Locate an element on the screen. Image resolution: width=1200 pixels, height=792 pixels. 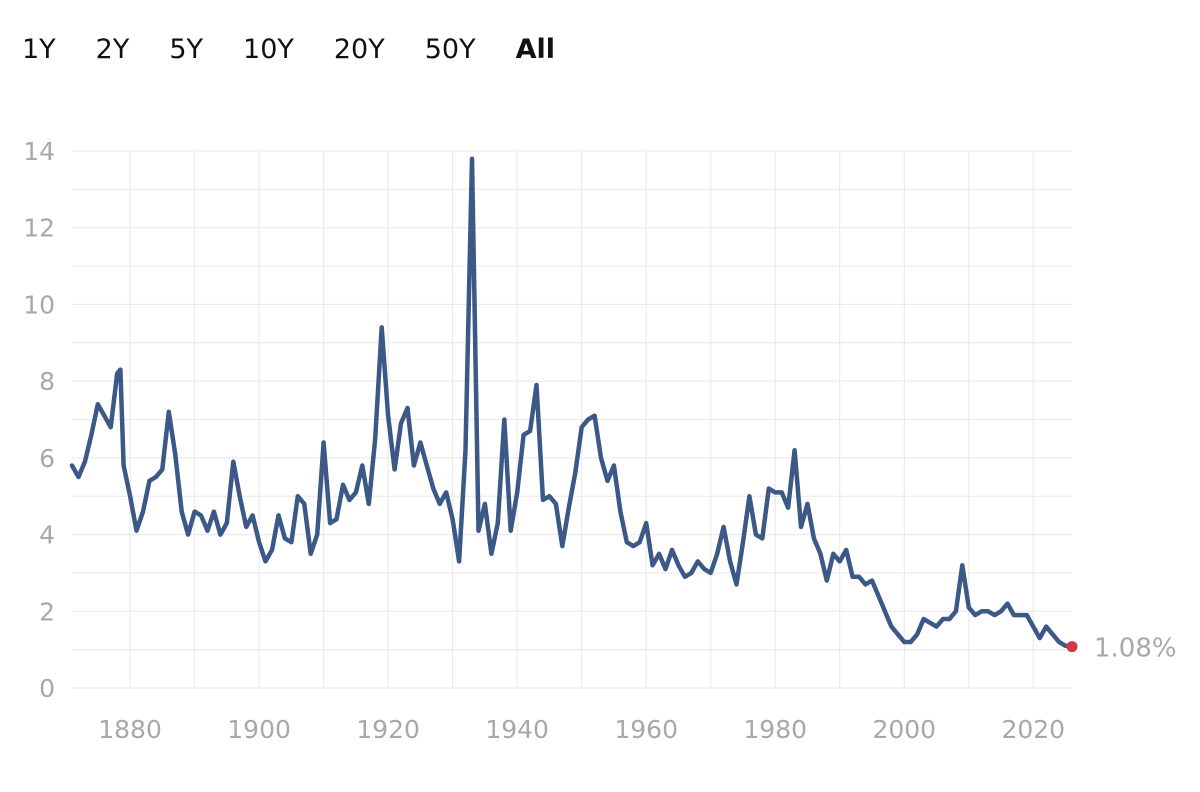
x-tick-label: 1880 is located at coordinates (130, 729).